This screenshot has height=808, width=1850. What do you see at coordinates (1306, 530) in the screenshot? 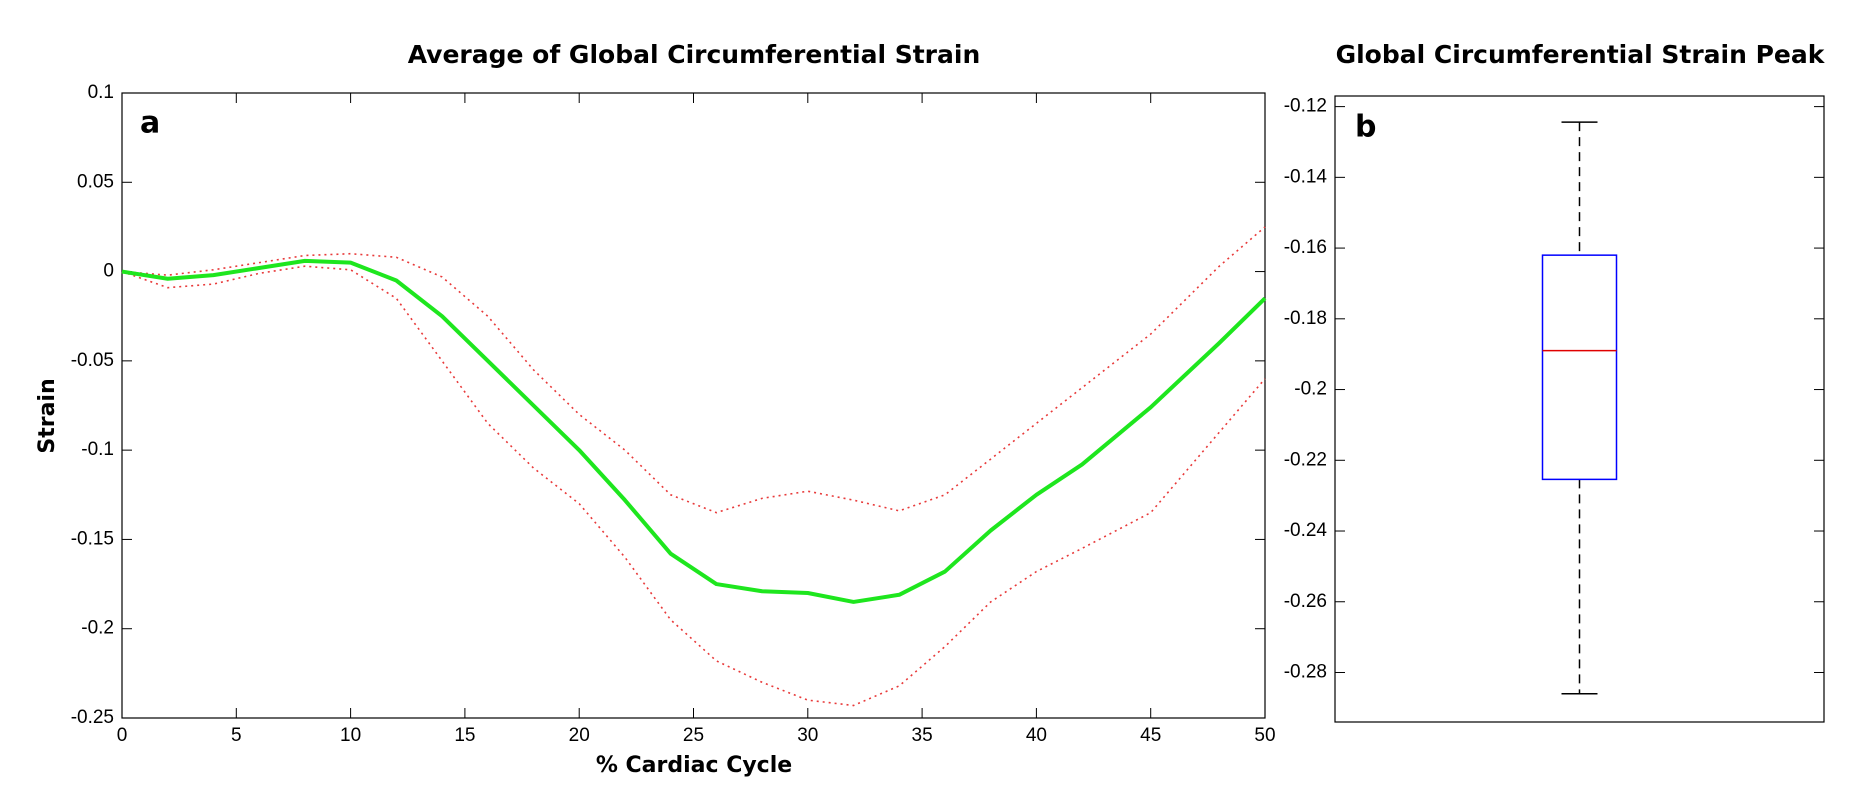
I see `y-tick-label: -0.24` at bounding box center [1306, 530].